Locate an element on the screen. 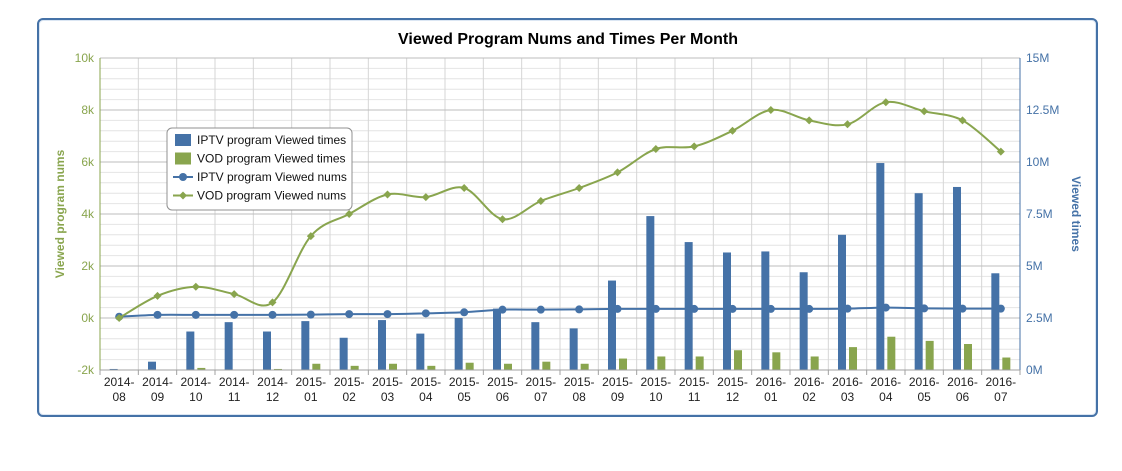 The width and height of the screenshot is (1122, 471). y-right-tick-label: 10M is located at coordinates (1037, 162).